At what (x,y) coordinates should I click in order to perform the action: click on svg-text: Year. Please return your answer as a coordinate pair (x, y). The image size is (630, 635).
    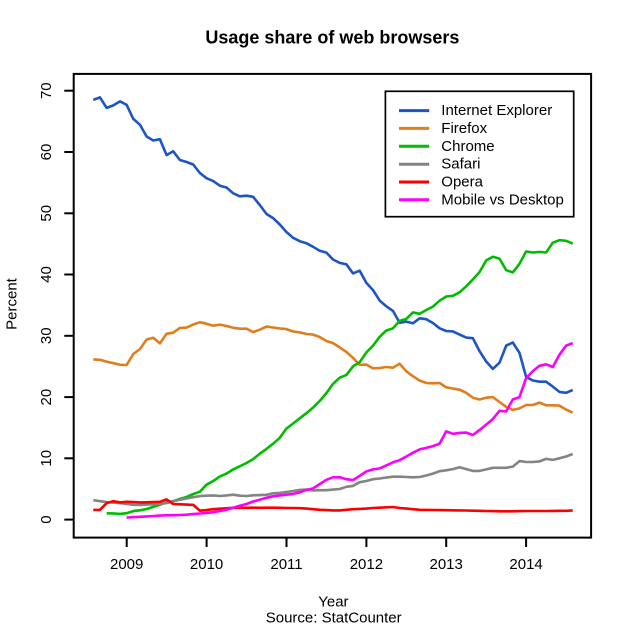
    Looking at the image, I should click on (333, 602).